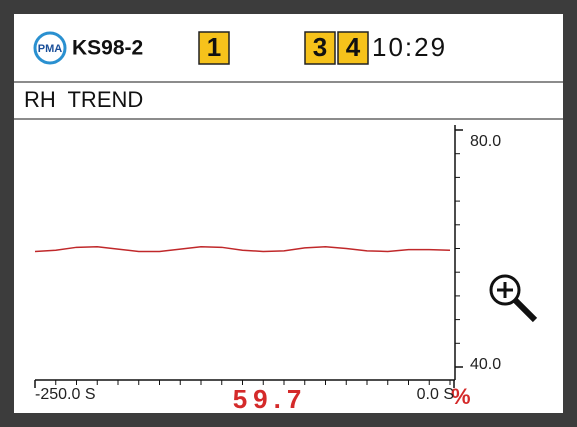 This screenshot has width=577, height=427. I want to click on zoom-button, so click(513, 298).